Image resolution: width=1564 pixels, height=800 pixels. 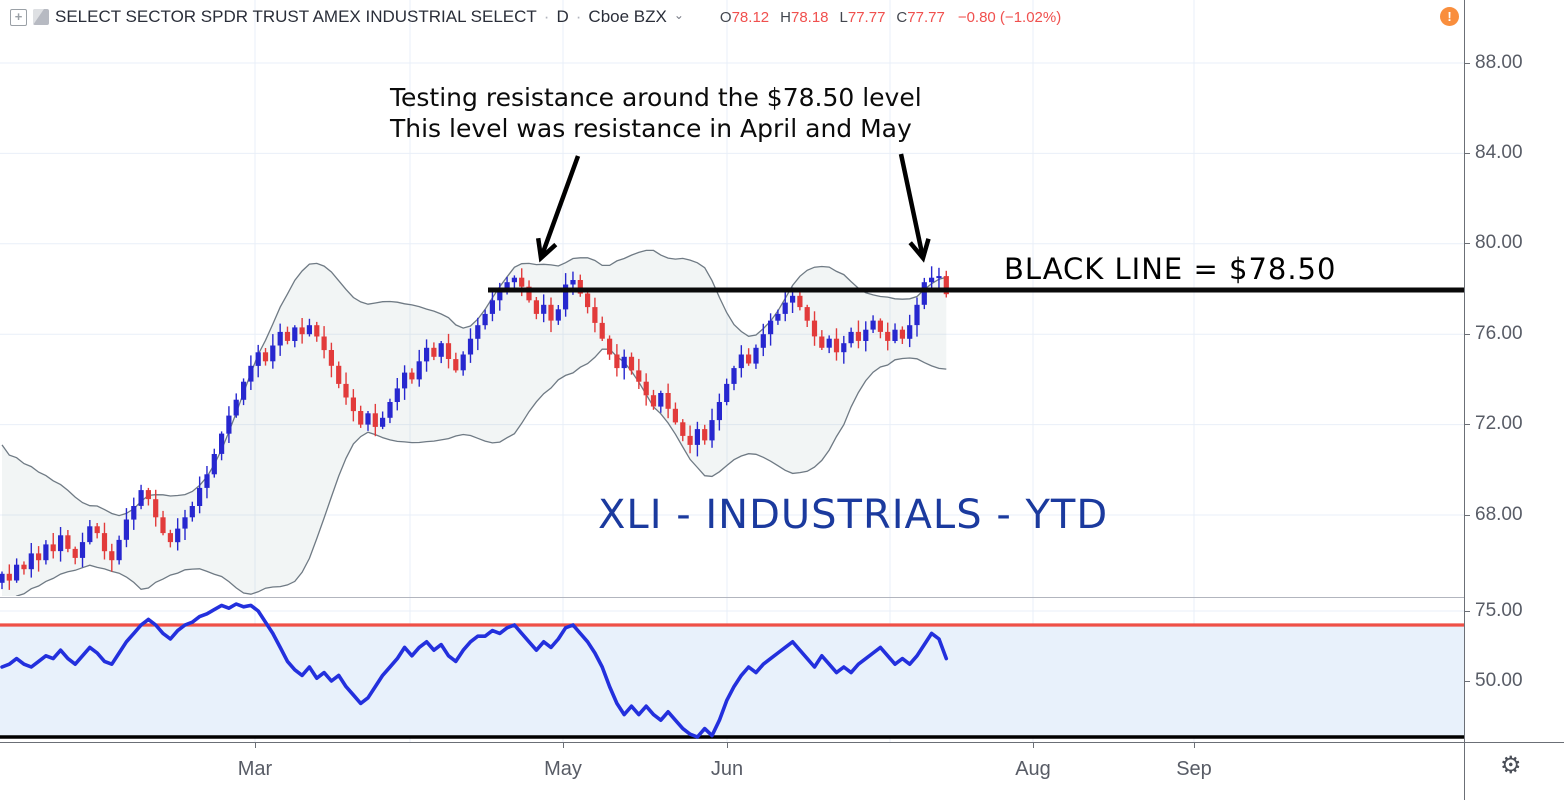 I want to click on time-axis: ⚙ Mar May Jun Aug Sep, so click(x=782, y=771).